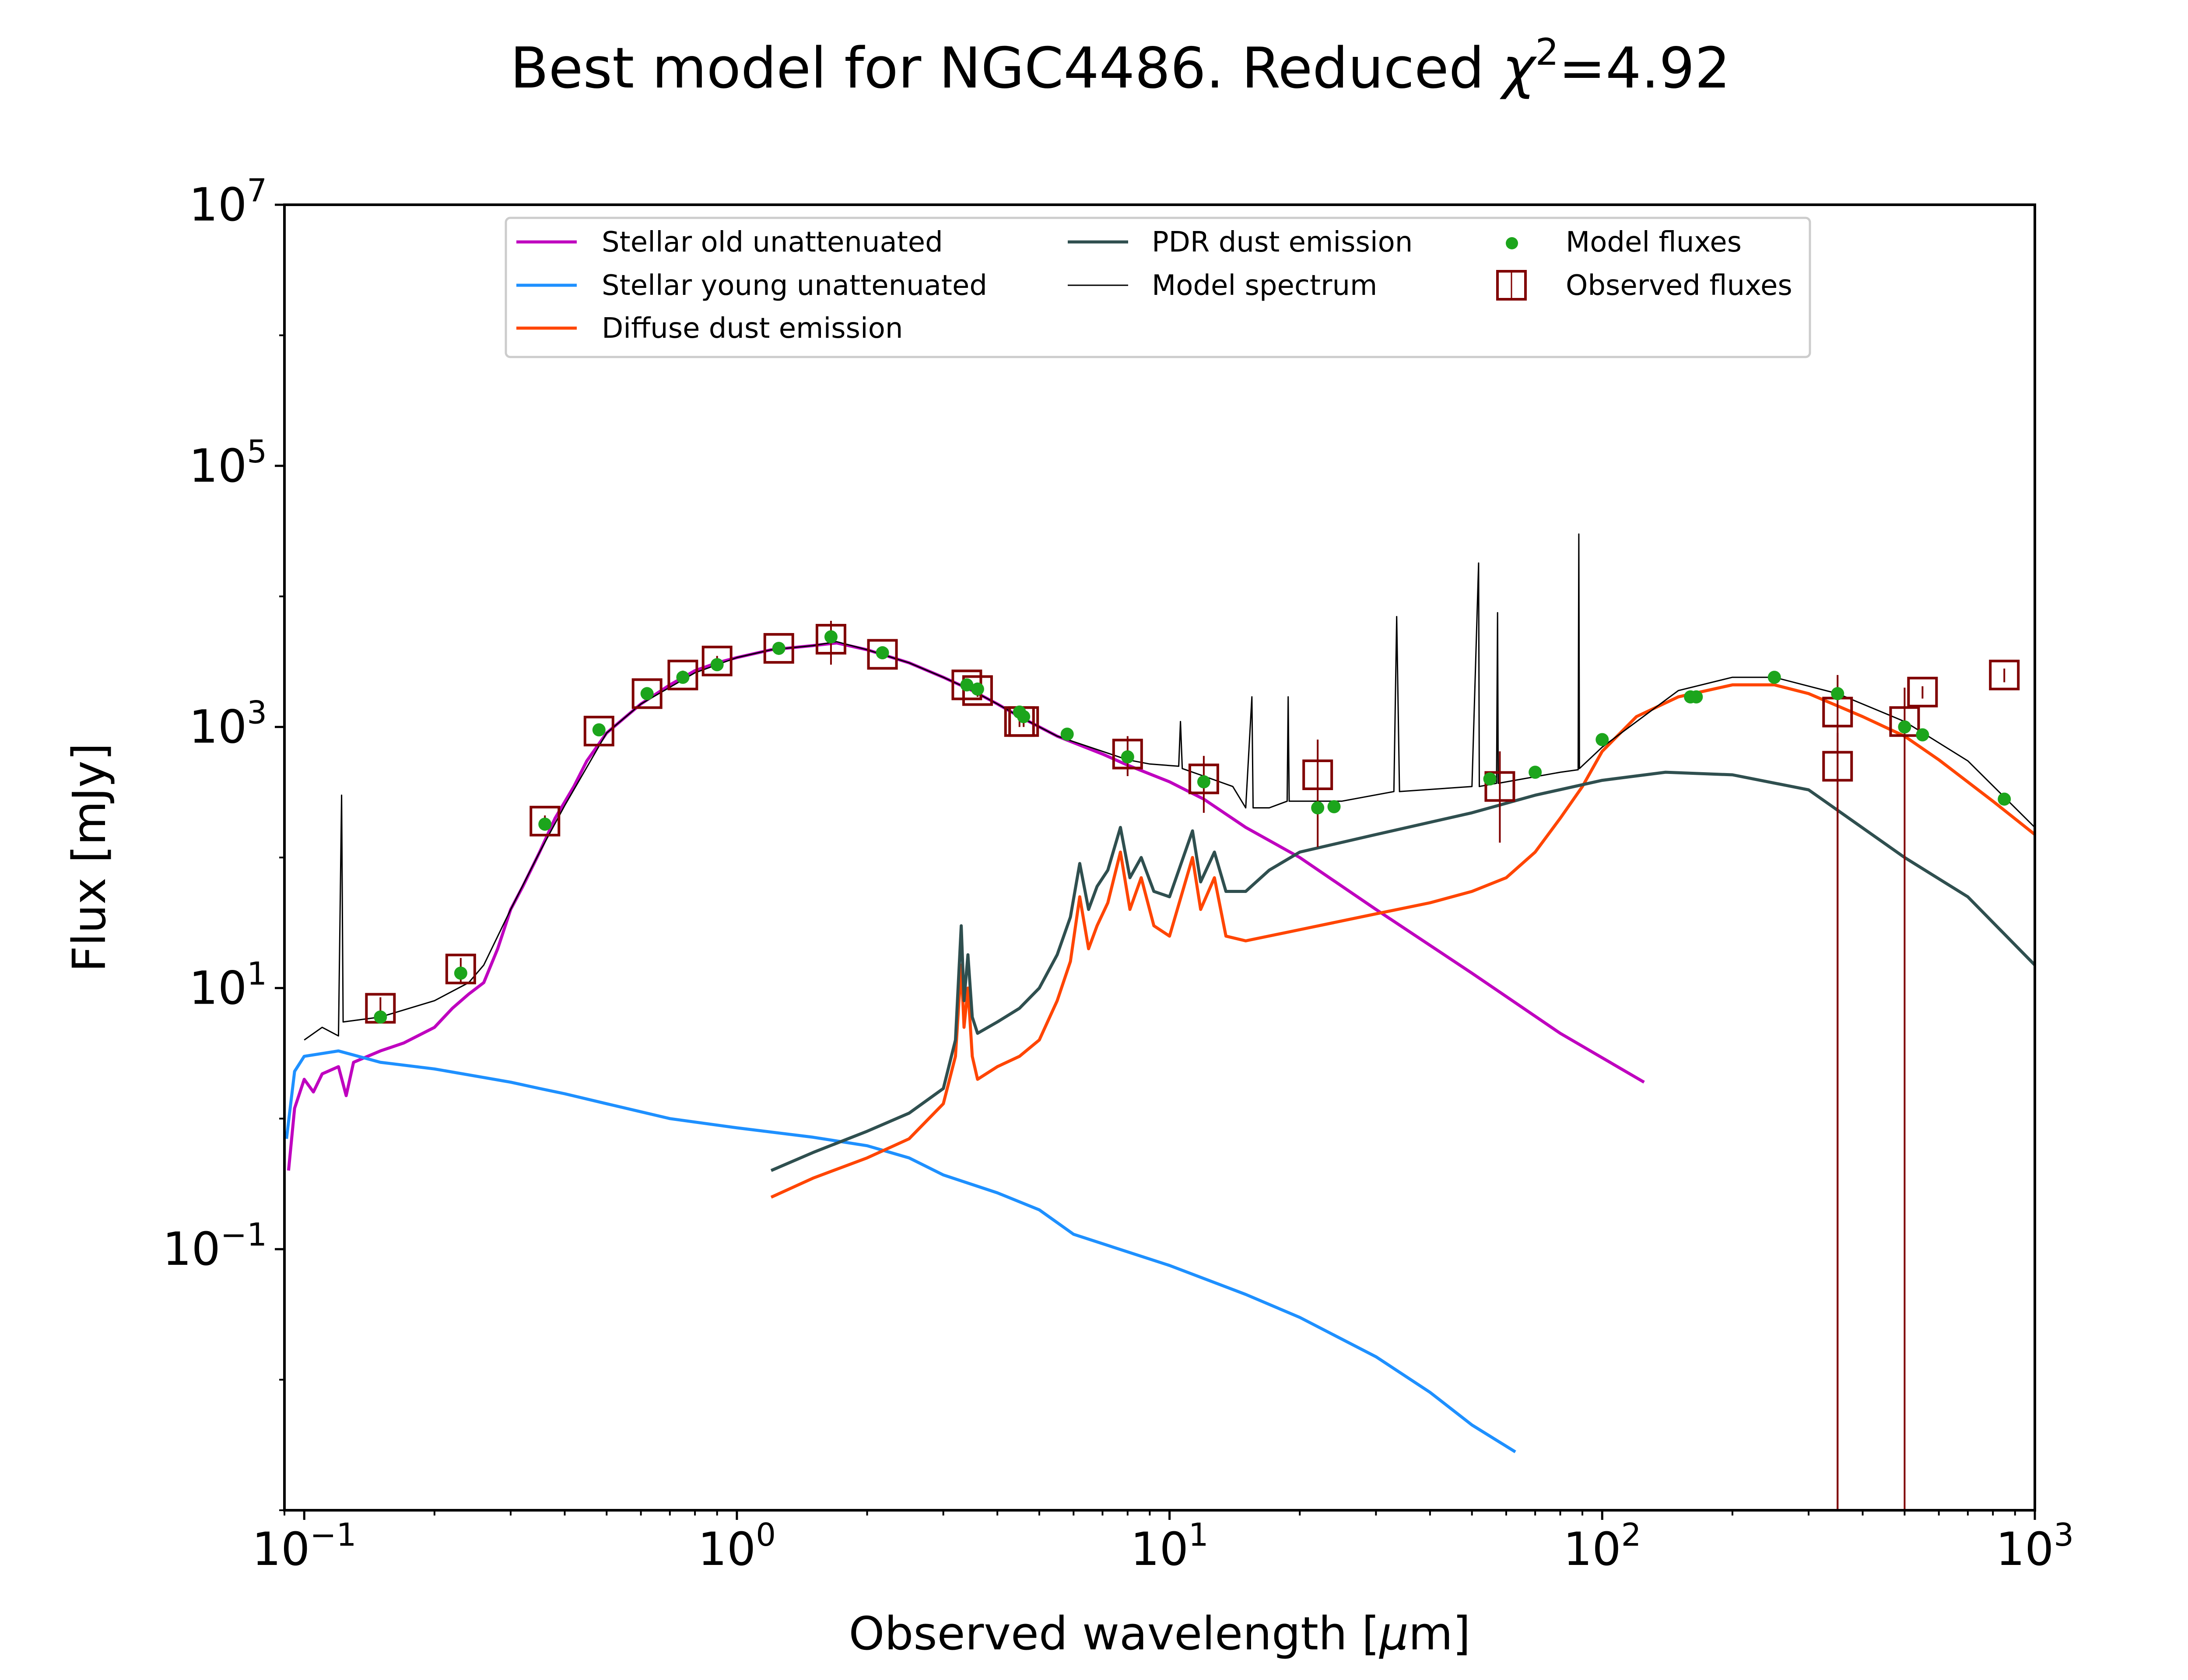 The width and height of the screenshot is (2188, 1680). What do you see at coordinates (304, 1546) in the screenshot?
I see `x-tick-label: 10⁻¹` at bounding box center [304, 1546].